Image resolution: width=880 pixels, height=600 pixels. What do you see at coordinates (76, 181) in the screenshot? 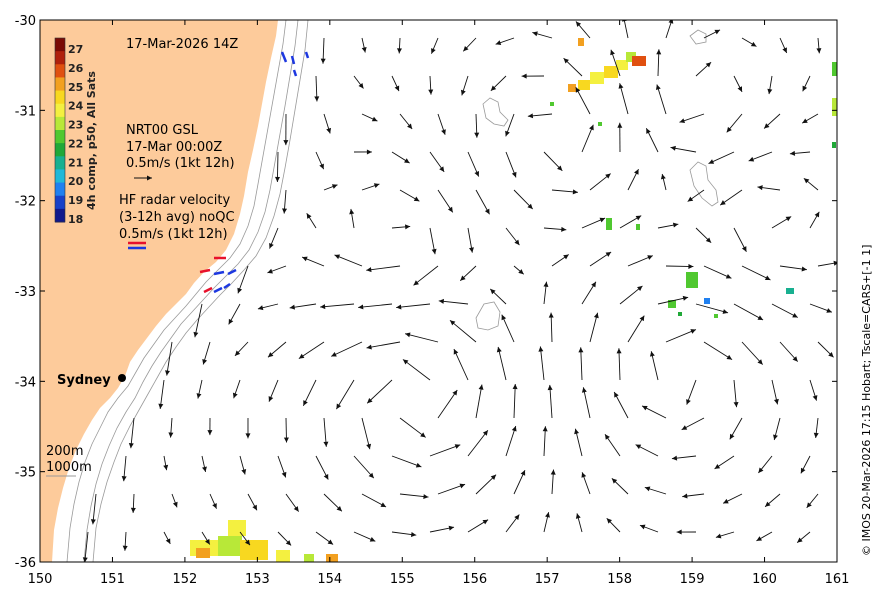
I see `colorbar-tick-label: 20` at bounding box center [76, 181].